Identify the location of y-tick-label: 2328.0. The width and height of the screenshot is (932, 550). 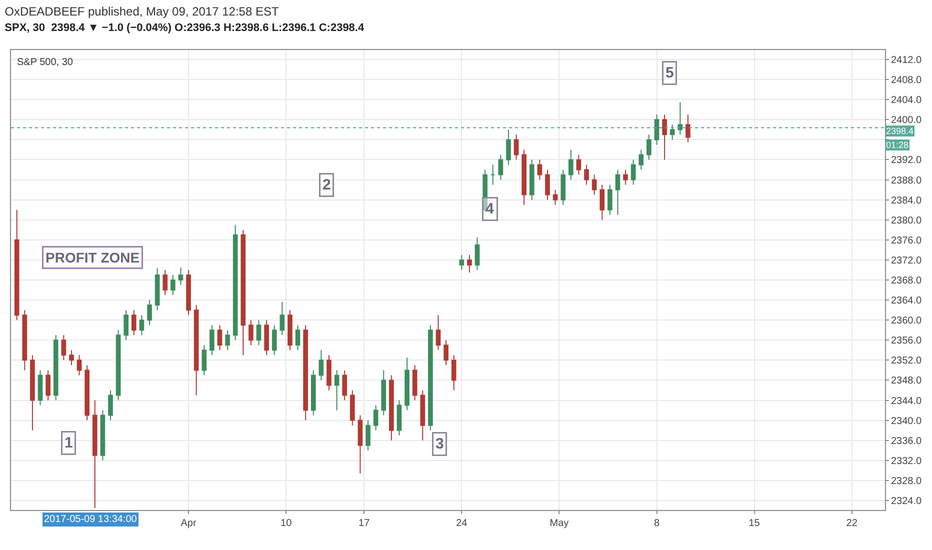
(906, 481).